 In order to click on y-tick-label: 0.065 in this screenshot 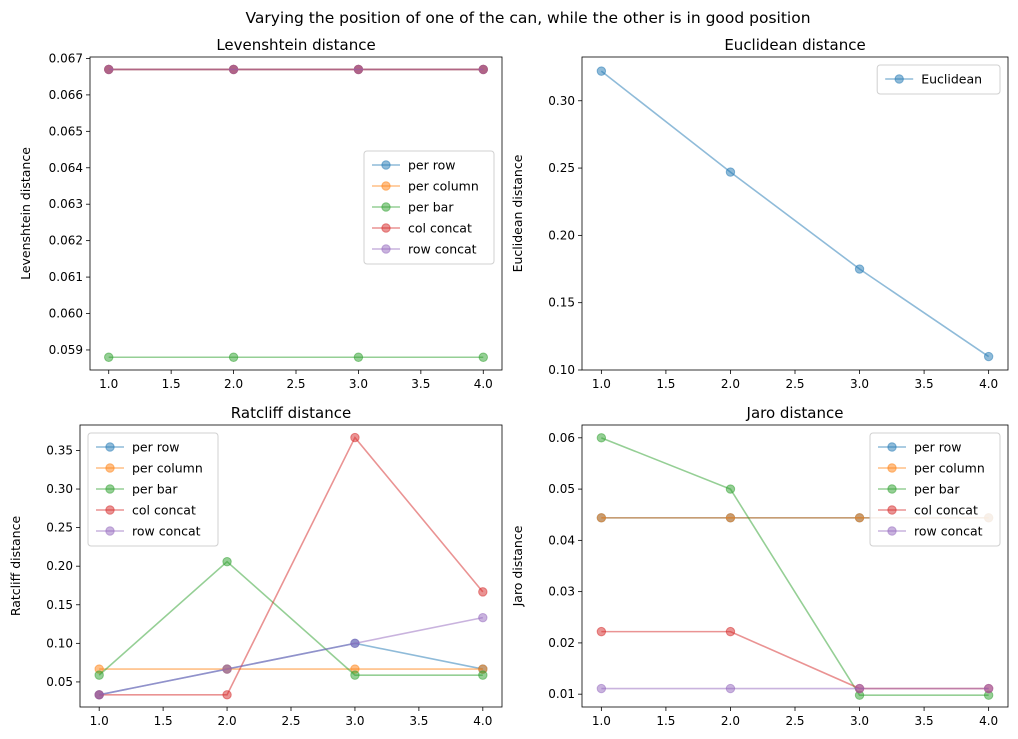, I will do `click(66, 131)`.